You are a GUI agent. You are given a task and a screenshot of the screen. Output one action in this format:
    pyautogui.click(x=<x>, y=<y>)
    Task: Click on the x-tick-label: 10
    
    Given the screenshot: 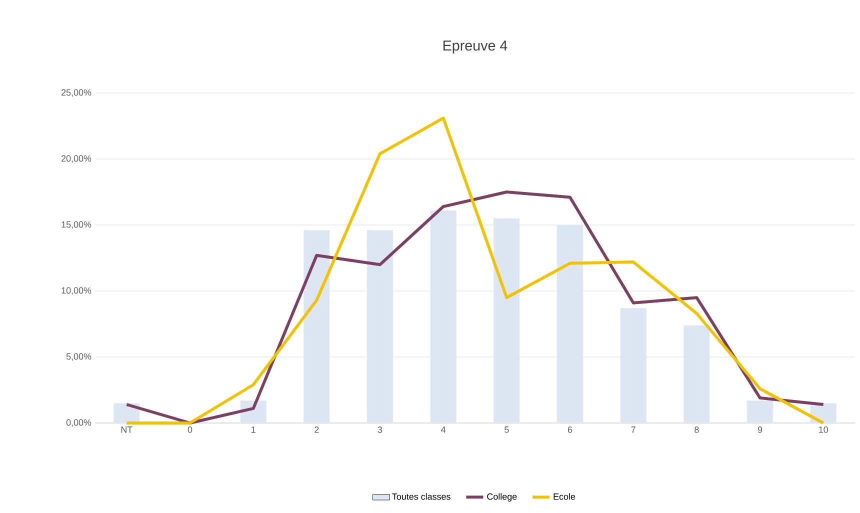 What is the action you would take?
    pyautogui.click(x=823, y=429)
    